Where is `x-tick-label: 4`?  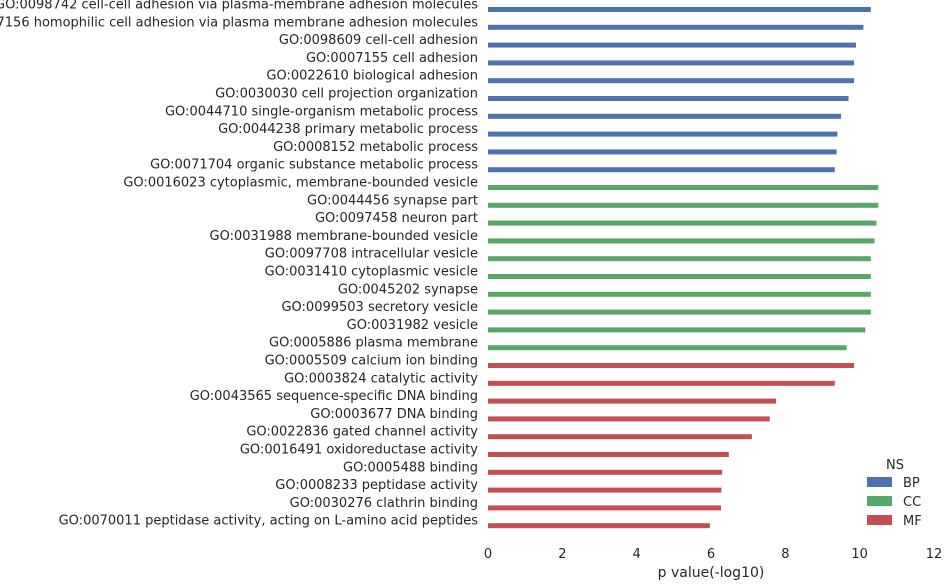
x-tick-label: 4 is located at coordinates (637, 554).